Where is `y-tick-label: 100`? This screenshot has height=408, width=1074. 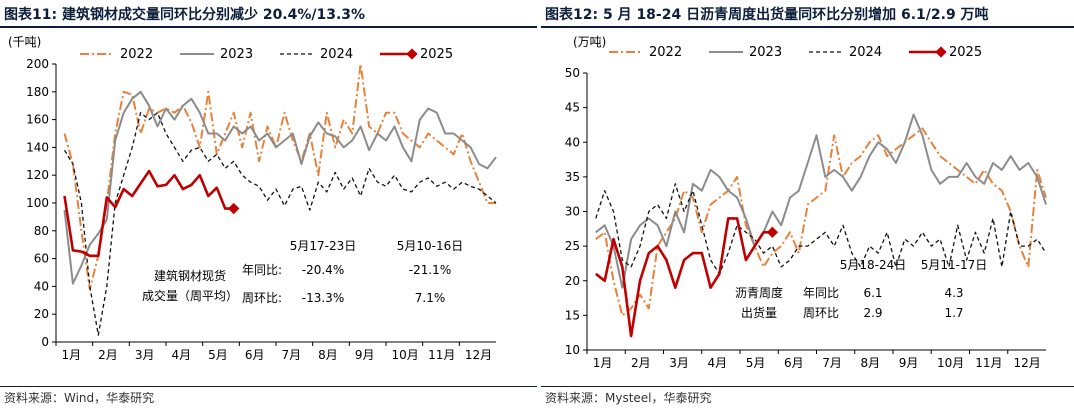
y-tick-label: 100 is located at coordinates (37, 203).